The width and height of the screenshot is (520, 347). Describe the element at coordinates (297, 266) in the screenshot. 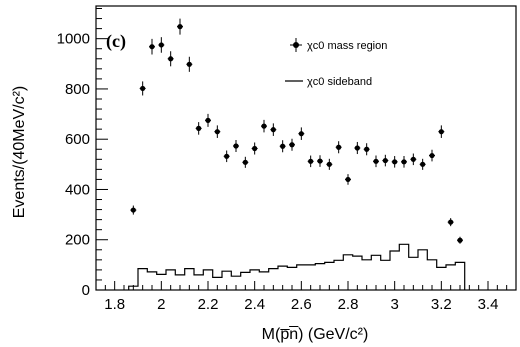

I see `sideband-histogram-line` at that location.